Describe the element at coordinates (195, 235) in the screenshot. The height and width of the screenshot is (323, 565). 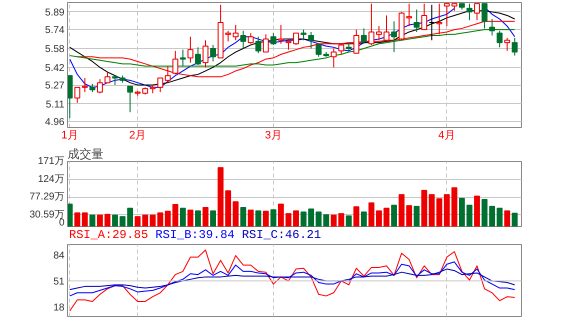
I see `series-label: RSI_B:39.84` at that location.